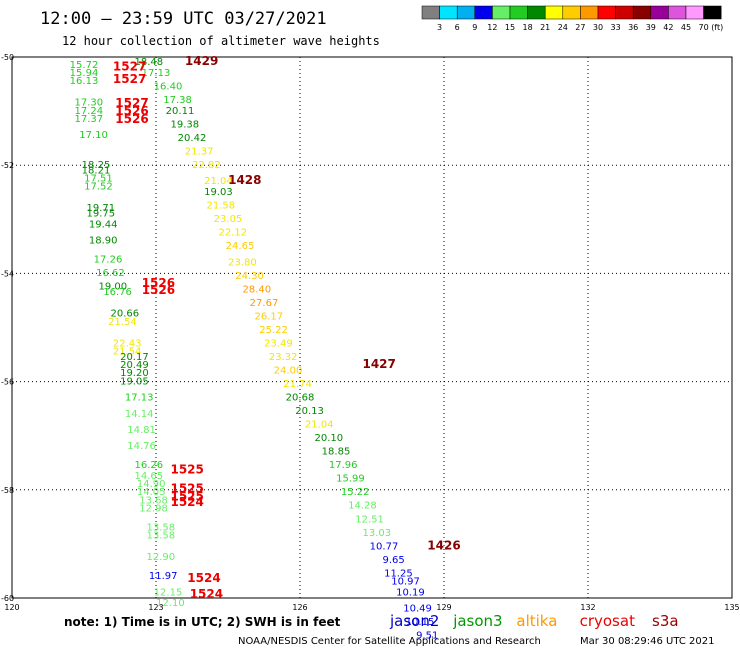 The height and width of the screenshot is (650, 740). What do you see at coordinates (249, 276) in the screenshot?
I see `swh-value-s3a: 24.30` at bounding box center [249, 276].